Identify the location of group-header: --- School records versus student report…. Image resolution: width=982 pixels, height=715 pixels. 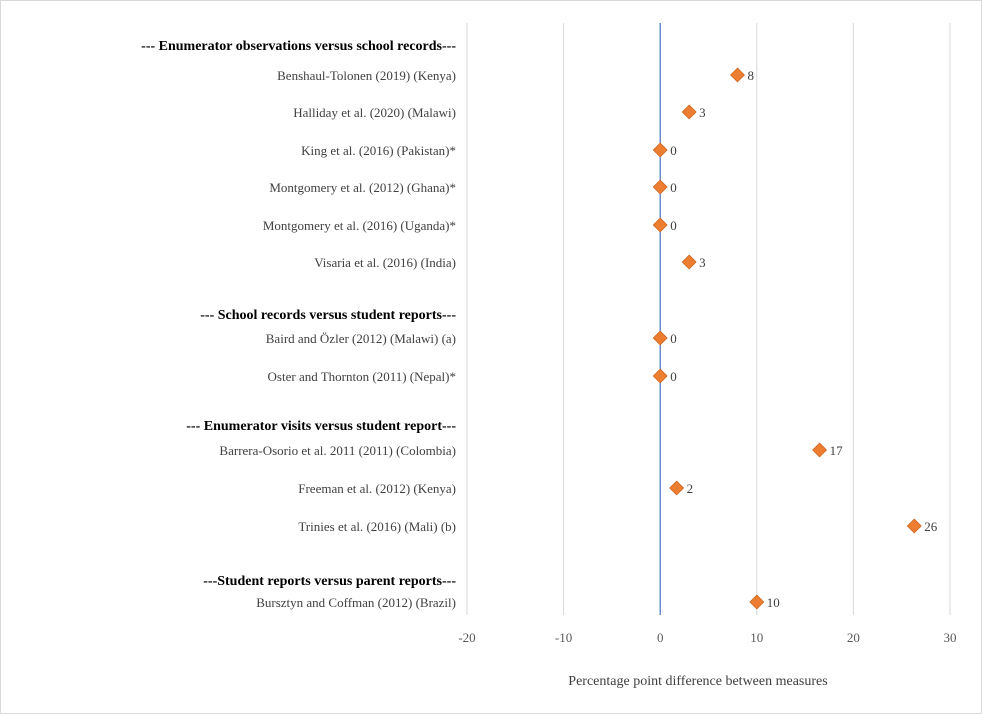
(328, 315).